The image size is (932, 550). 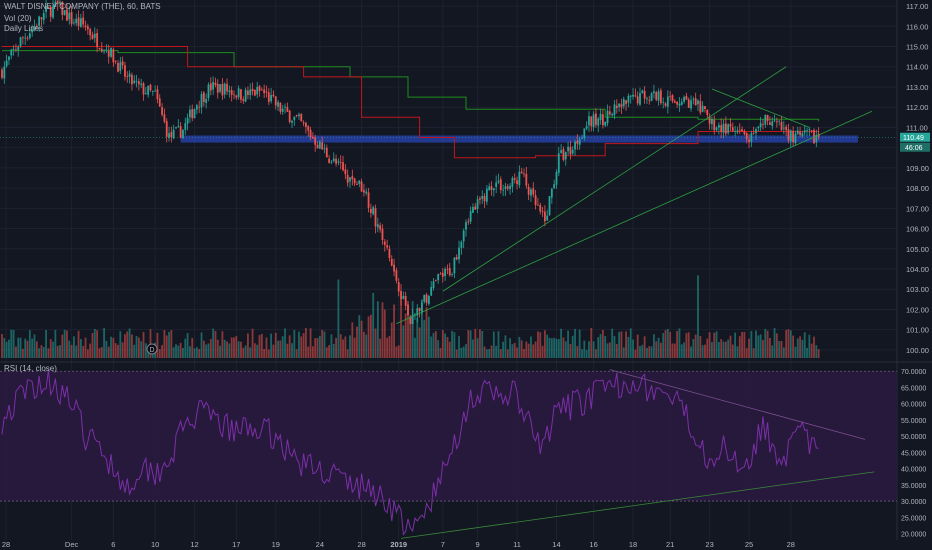 I want to click on rsi-tick-label: 65.0000, so click(x=913, y=388).